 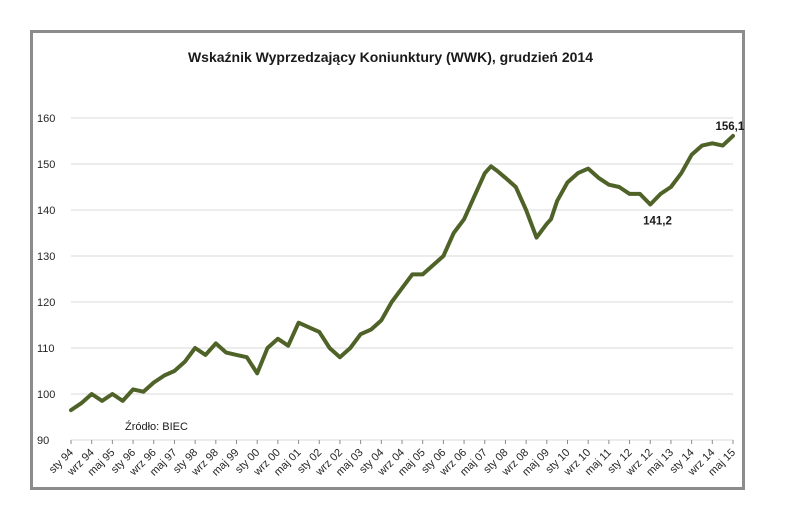 I want to click on y-tick-label: 150, so click(x=46, y=165).